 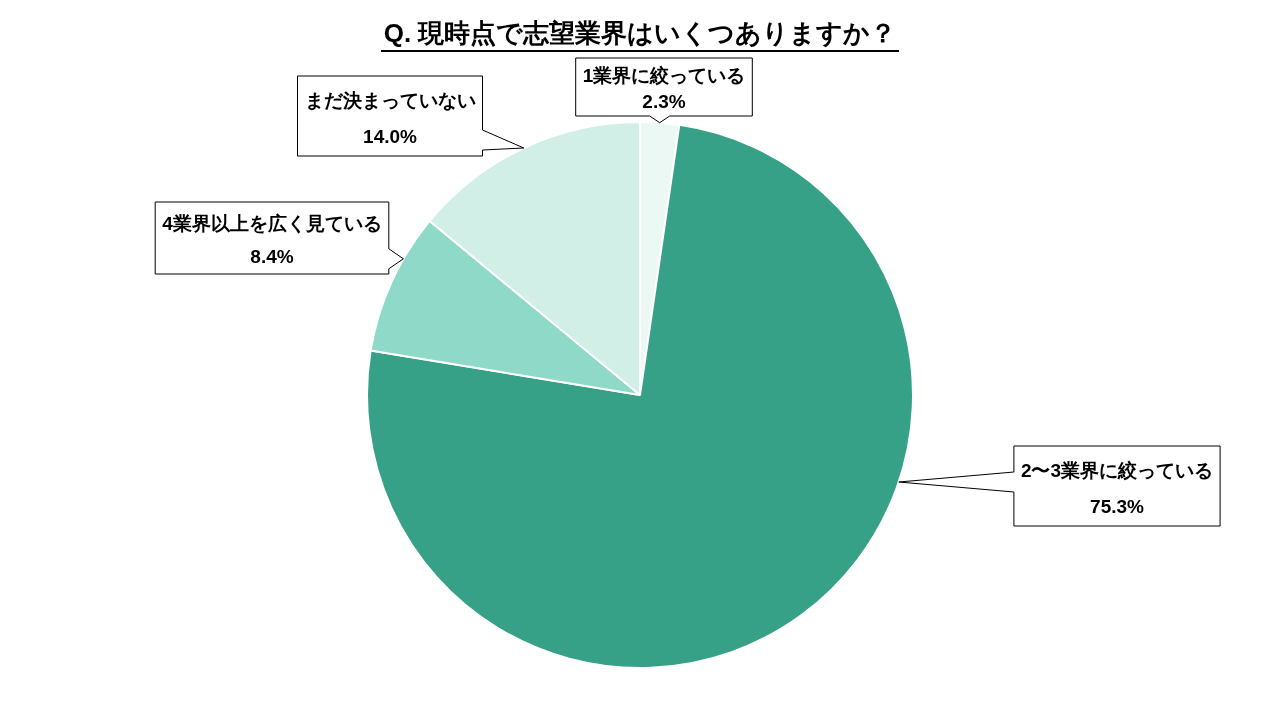 What do you see at coordinates (1117, 470) in the screenshot?
I see `slice-label: 2〜3業界に絞っている` at bounding box center [1117, 470].